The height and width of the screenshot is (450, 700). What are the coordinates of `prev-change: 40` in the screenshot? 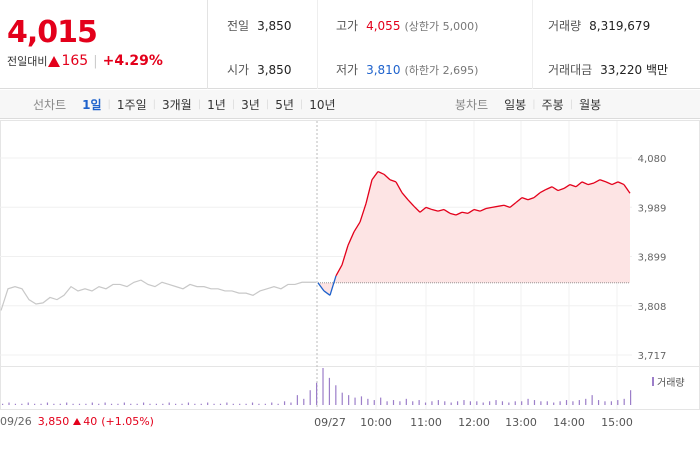 It's located at (90, 421).